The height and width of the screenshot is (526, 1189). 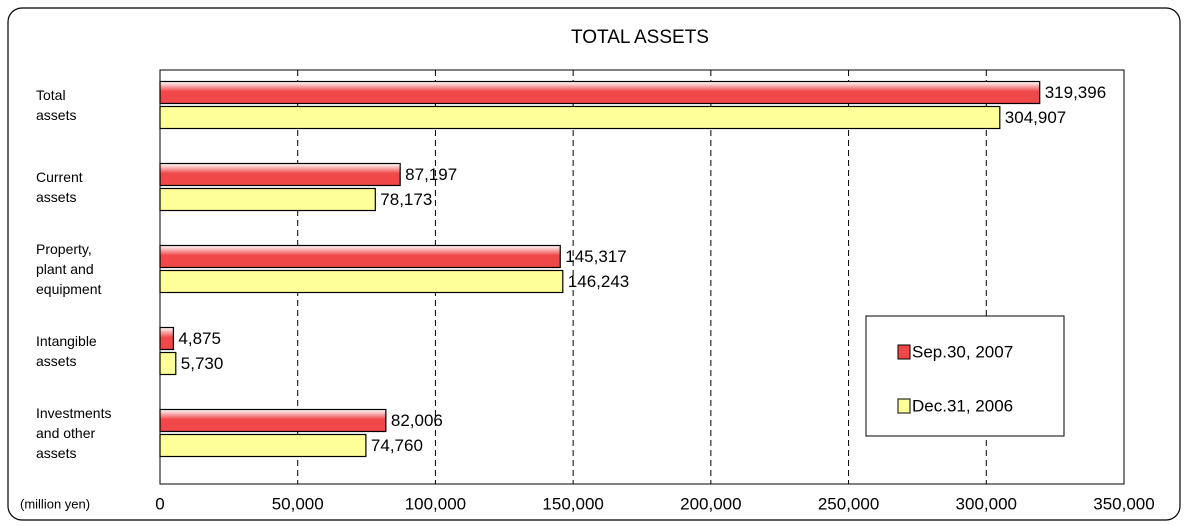 I want to click on data-label: 4,875, so click(x=199, y=338).